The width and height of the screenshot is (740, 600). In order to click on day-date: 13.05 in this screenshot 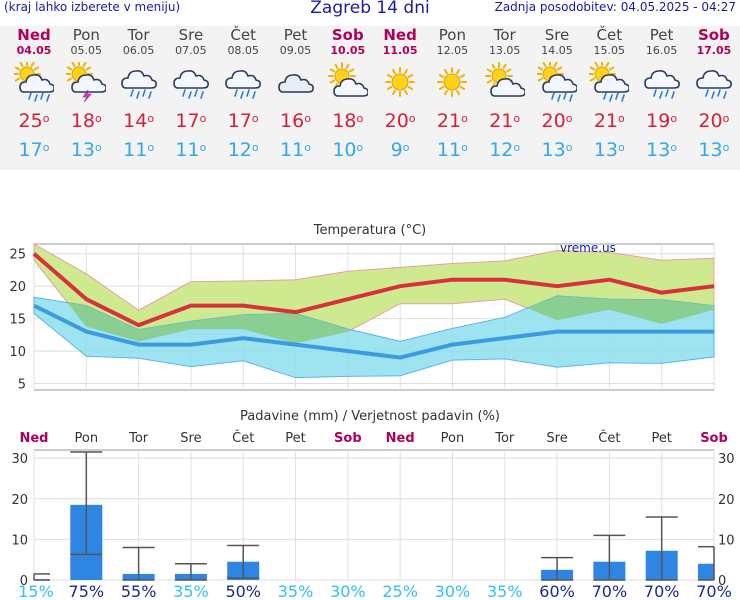, I will do `click(504, 50)`.